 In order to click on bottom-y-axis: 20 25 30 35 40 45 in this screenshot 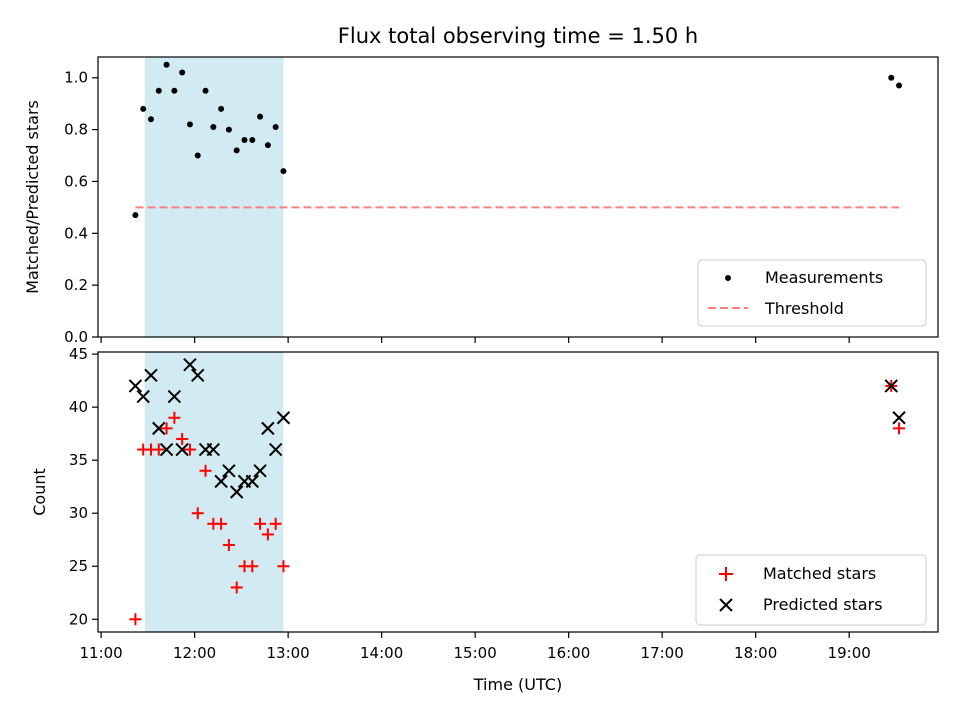, I will do `click(83, 486)`.